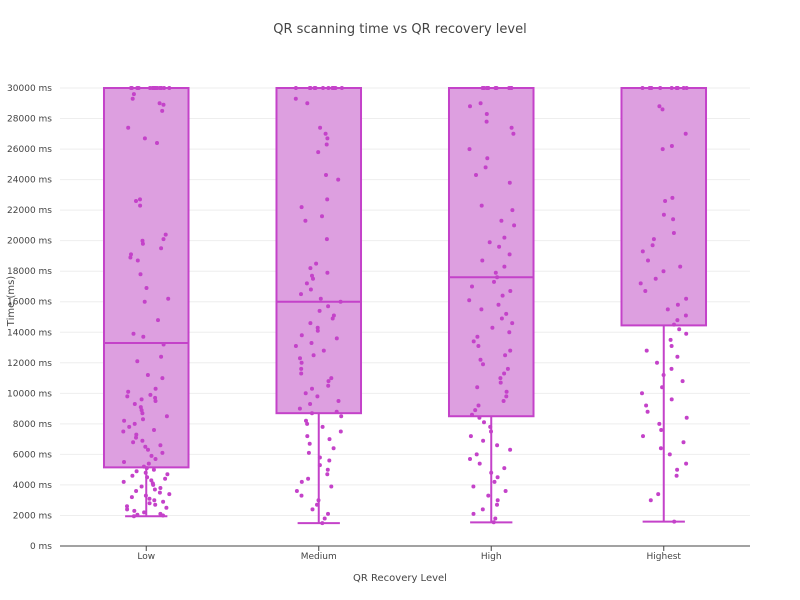  I want to click on x-axis-ticks: Low Medium High Highest, so click(409, 554).